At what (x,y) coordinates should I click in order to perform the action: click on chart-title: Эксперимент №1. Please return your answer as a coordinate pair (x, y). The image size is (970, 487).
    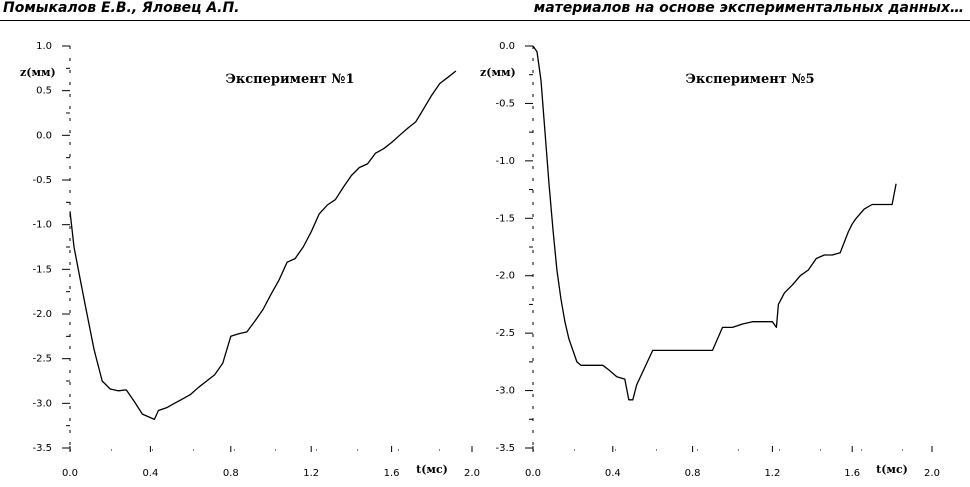
    Looking at the image, I should click on (290, 79).